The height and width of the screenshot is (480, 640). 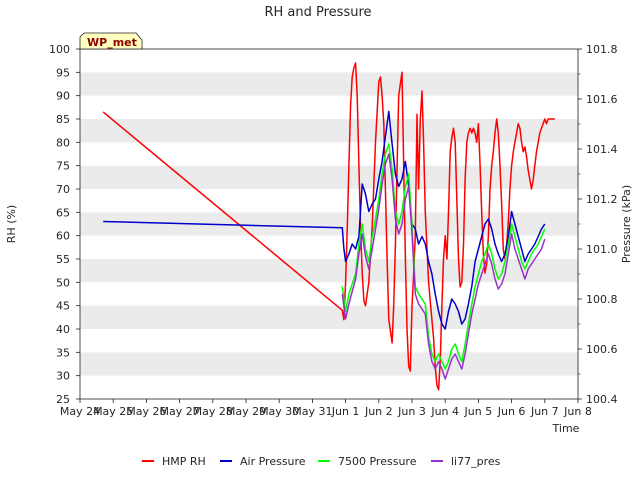 What do you see at coordinates (345, 411) in the screenshot?
I see `x-tick-label: Jun 1` at bounding box center [345, 411].